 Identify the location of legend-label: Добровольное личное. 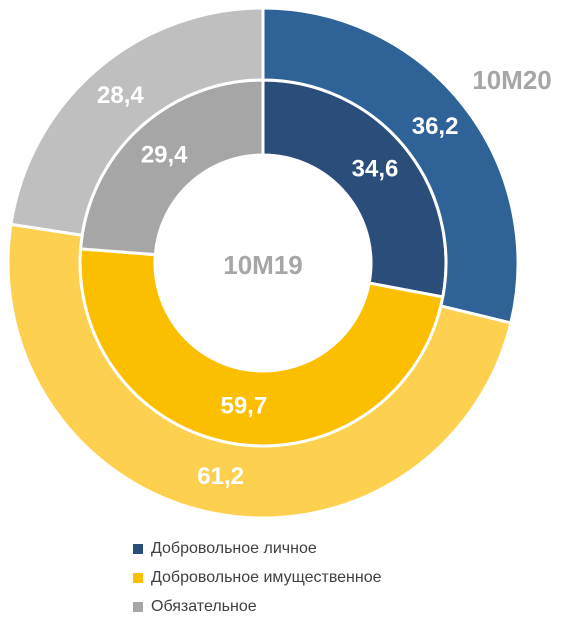
(234, 548).